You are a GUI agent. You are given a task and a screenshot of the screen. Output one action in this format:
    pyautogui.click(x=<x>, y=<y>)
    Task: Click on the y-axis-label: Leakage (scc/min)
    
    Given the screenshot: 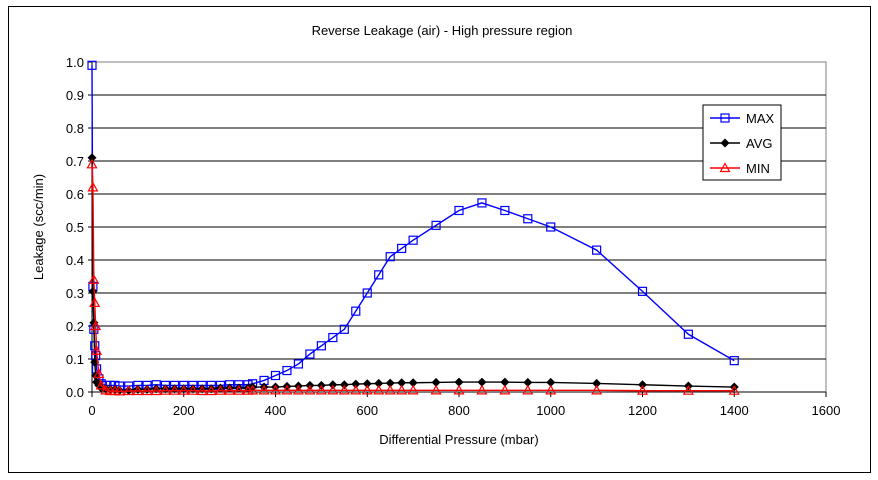 What is the action you would take?
    pyautogui.click(x=38, y=227)
    